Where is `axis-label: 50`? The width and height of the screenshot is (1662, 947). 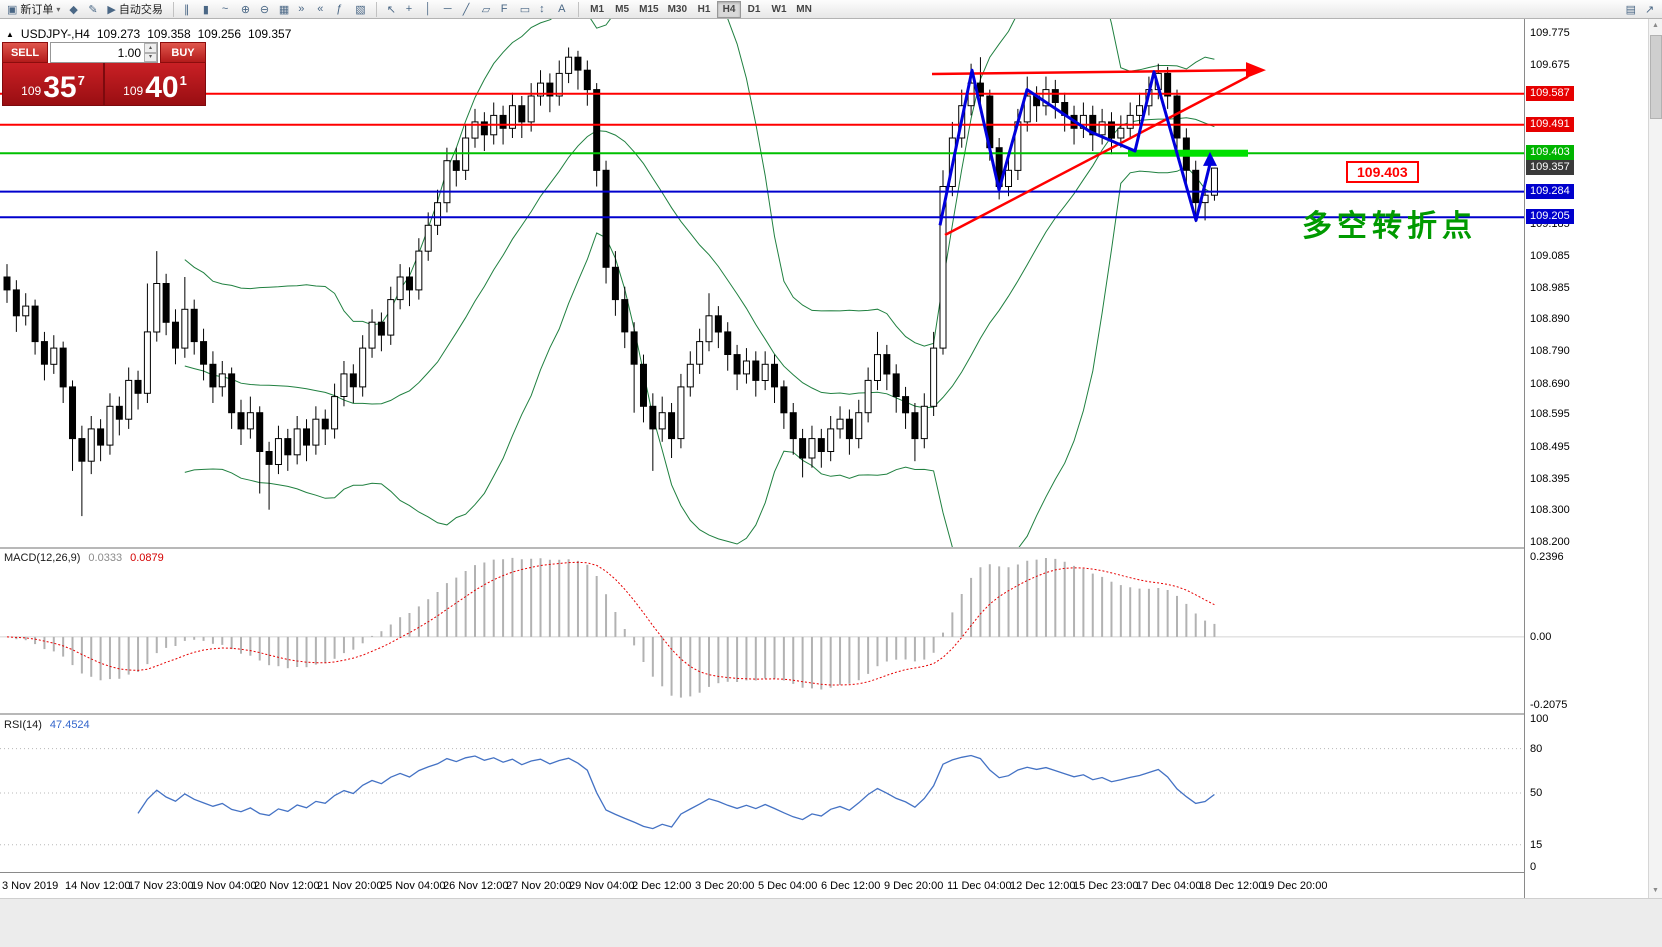
axis-label: 50 is located at coordinates (1536, 793).